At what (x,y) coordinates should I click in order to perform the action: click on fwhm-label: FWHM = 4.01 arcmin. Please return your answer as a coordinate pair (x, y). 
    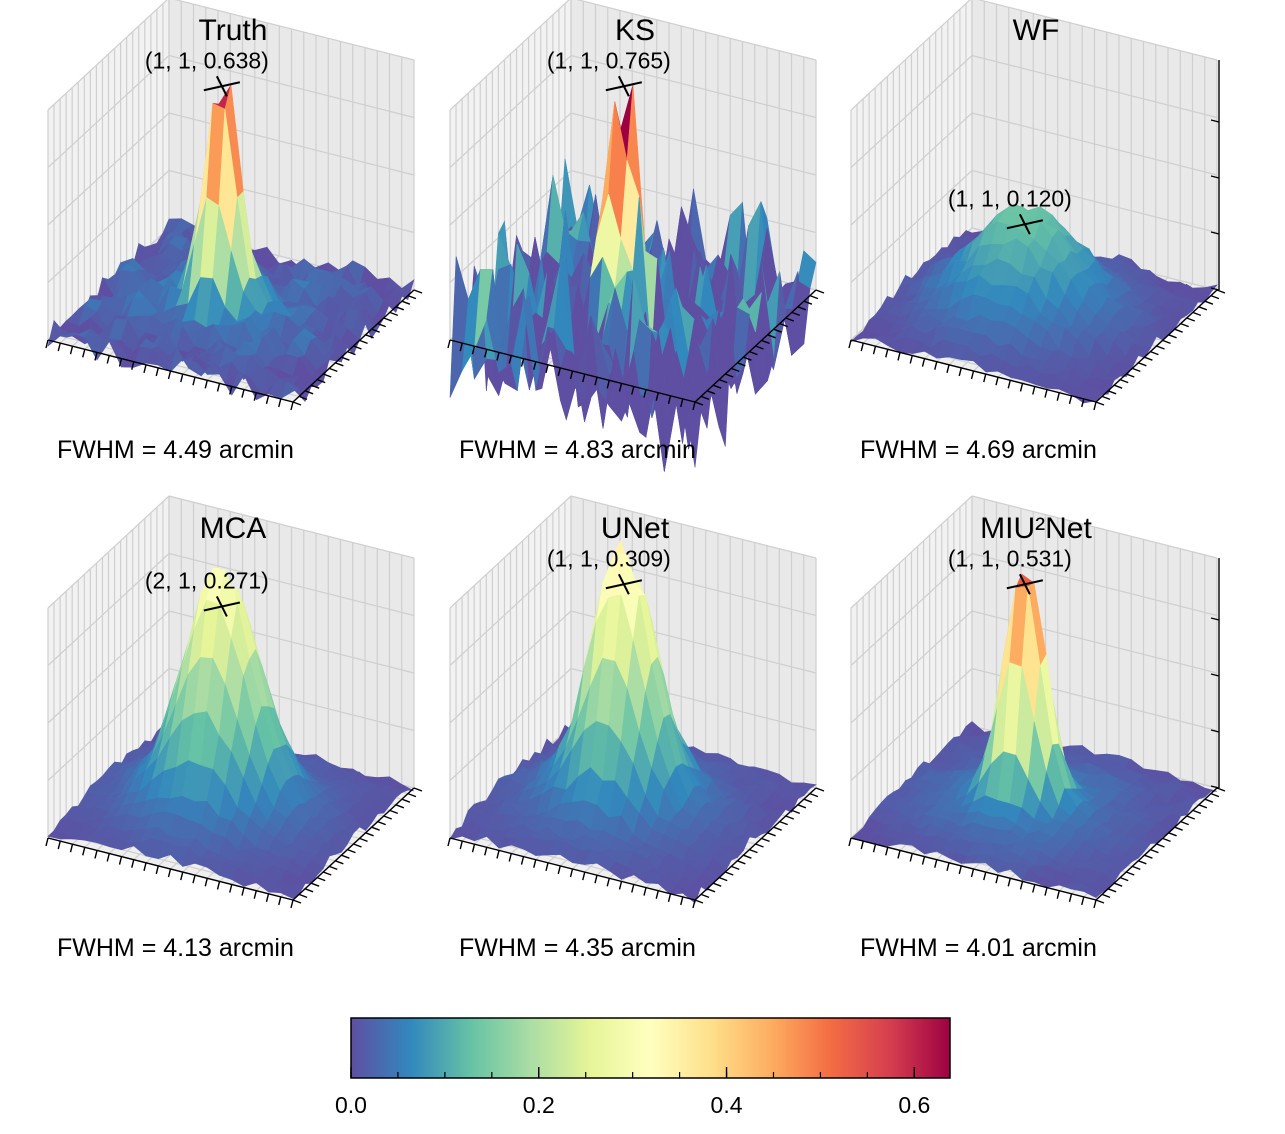
    Looking at the image, I should click on (978, 948).